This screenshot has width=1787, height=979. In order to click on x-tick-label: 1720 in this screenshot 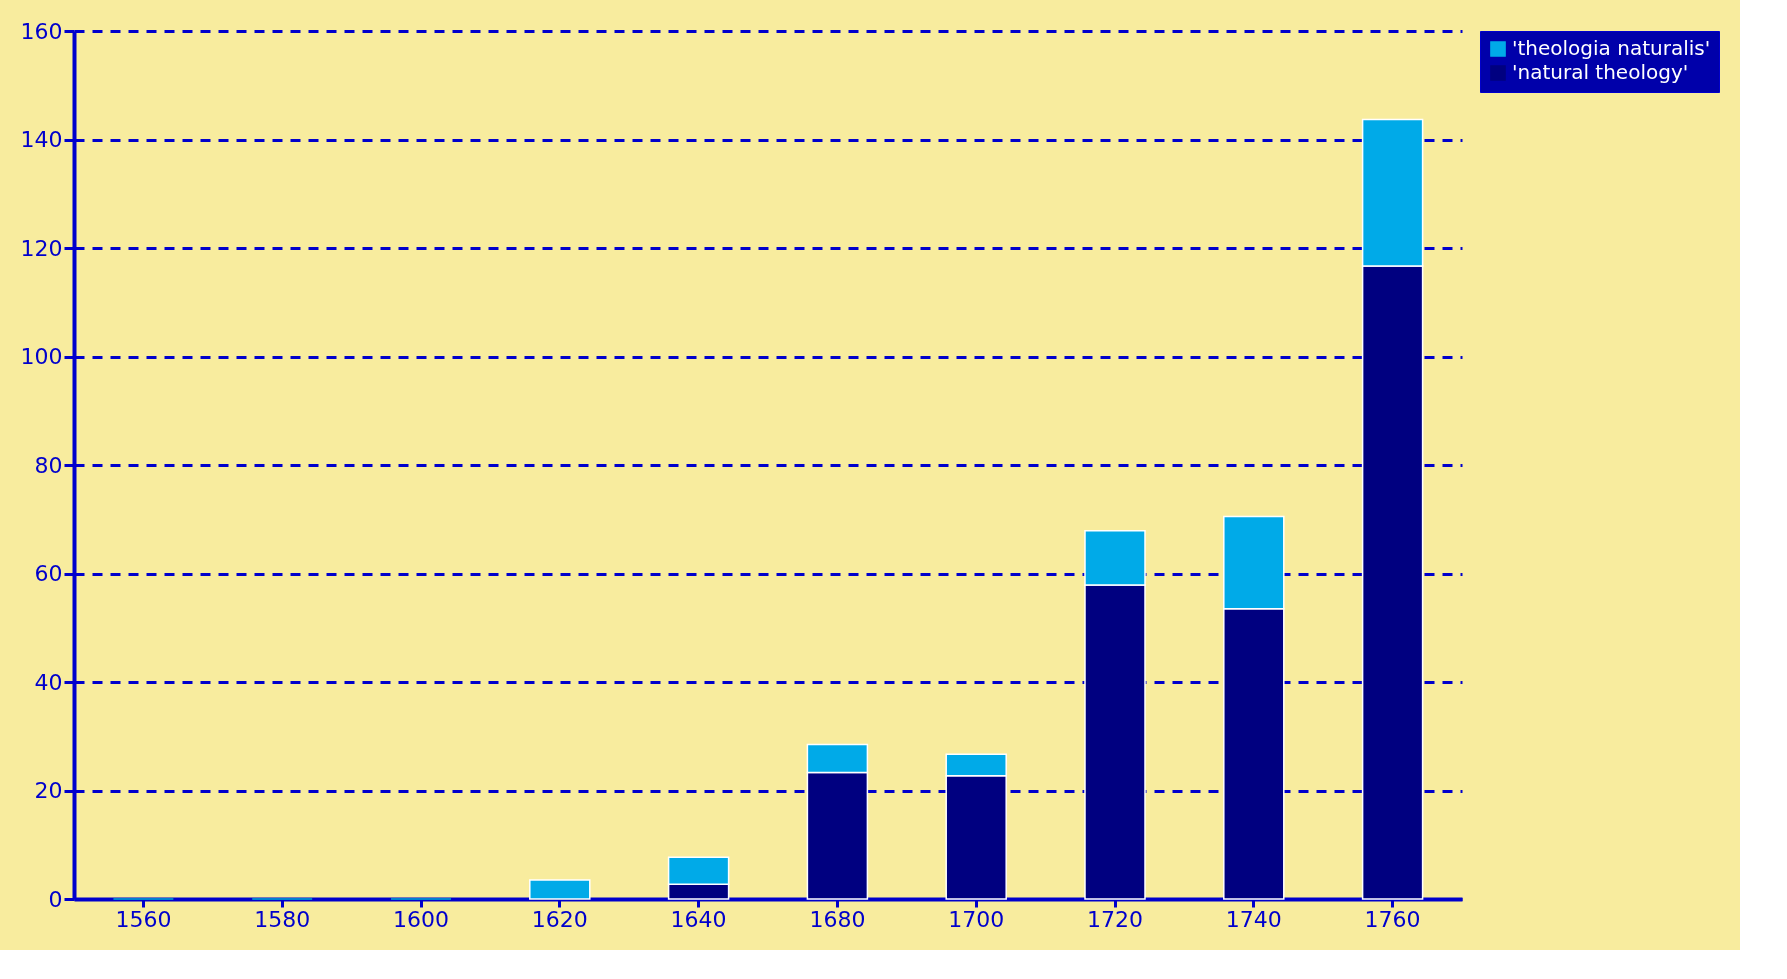, I will do `click(1115, 919)`.